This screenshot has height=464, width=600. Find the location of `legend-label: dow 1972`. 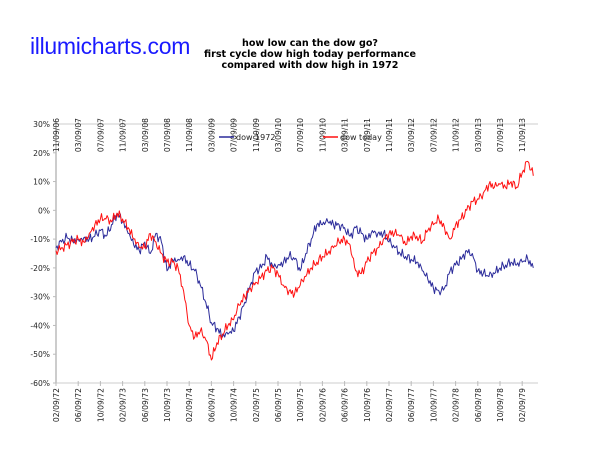

legend-label: dow 1972 is located at coordinates (255, 137).